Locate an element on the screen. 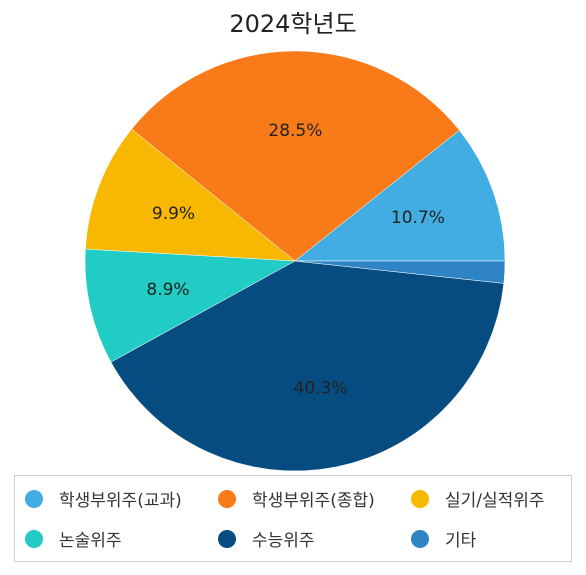  chart-title: 2024학년도 is located at coordinates (293, 24).